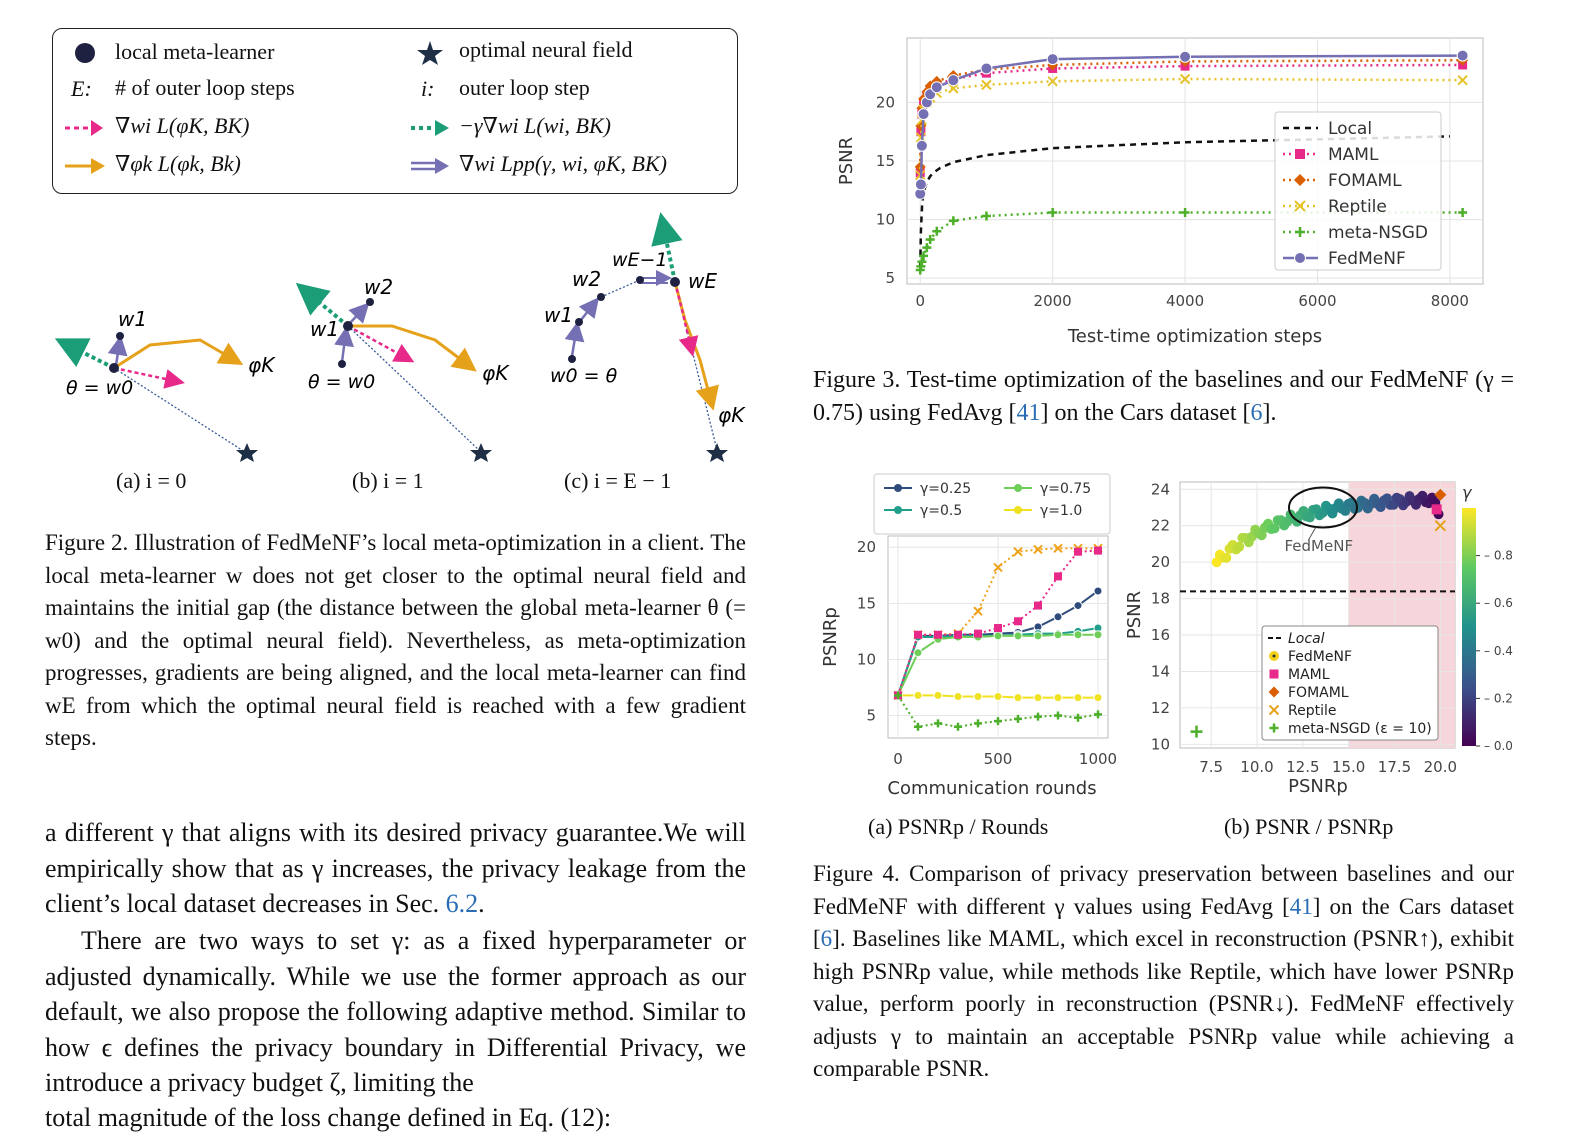  I want to click on highlight-ellipse, so click(1323, 507).